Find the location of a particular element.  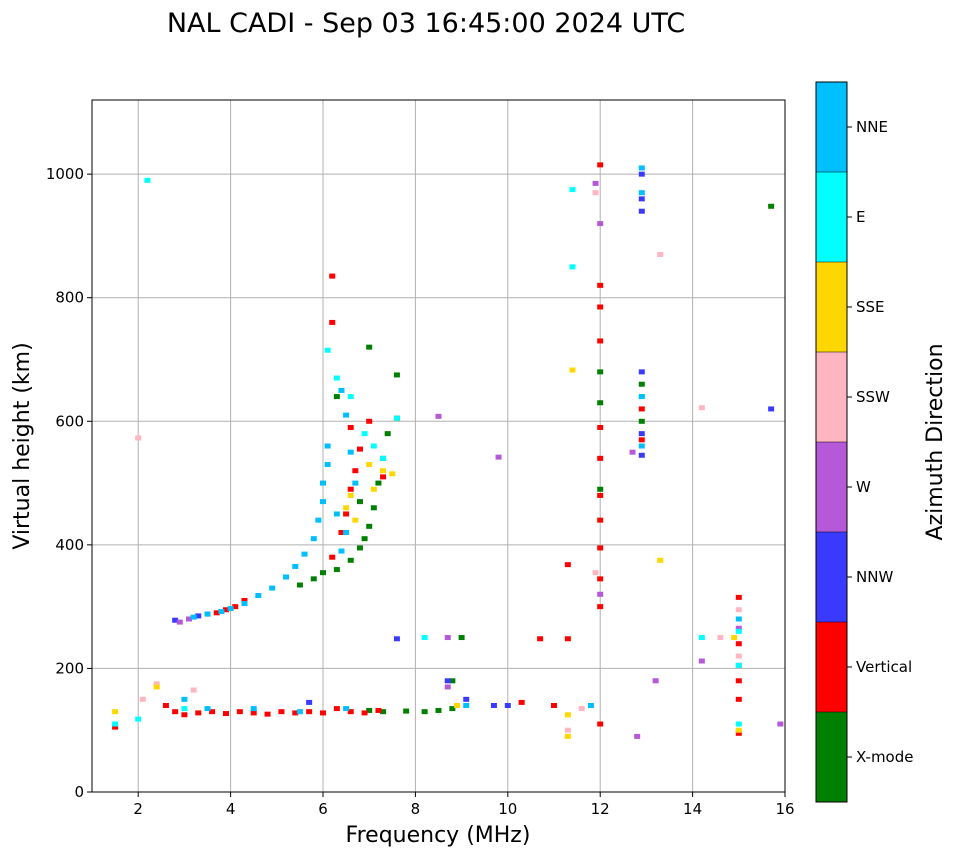

x-tick-label: 2 is located at coordinates (138, 809).